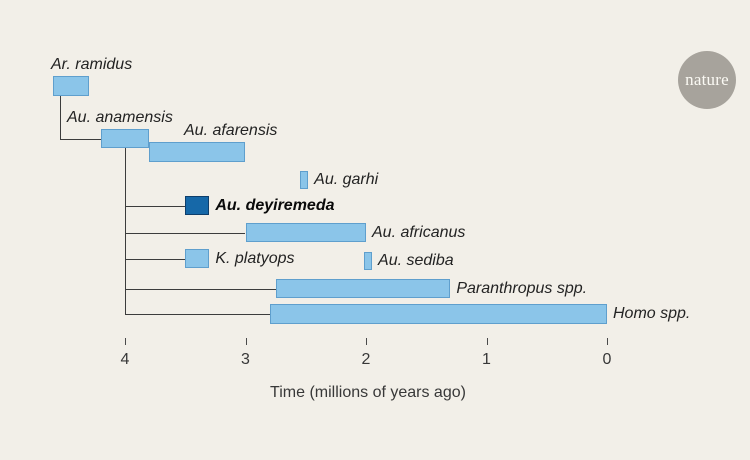 The image size is (750, 460). Describe the element at coordinates (363, 288) in the screenshot. I see `species-bar-paranthropus-spp-` at that location.